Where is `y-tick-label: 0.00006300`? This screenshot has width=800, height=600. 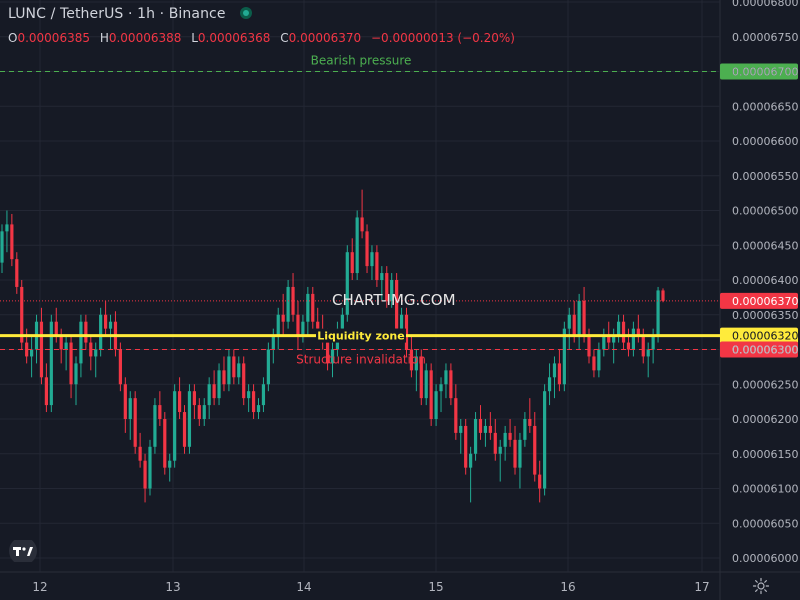 y-tick-label: 0.00006300 is located at coordinates (765, 350).